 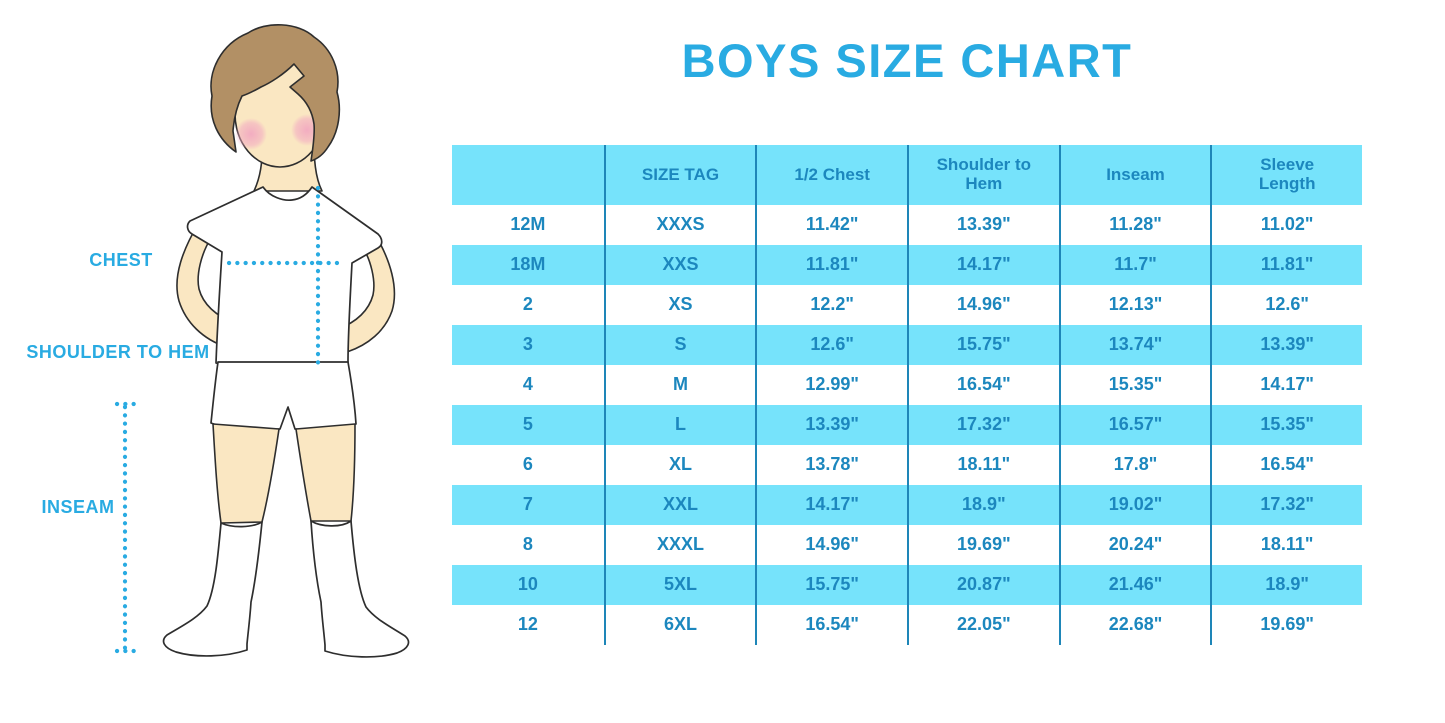 I want to click on measurement-guides, so click(x=230, y=419).